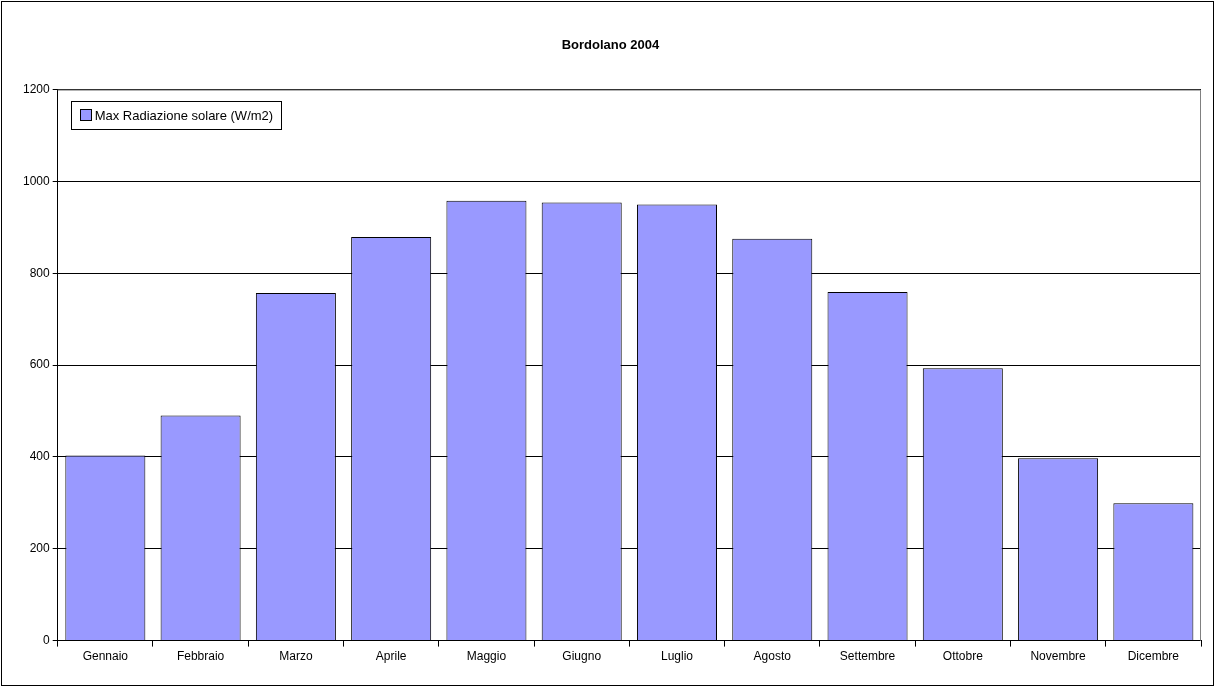  Describe the element at coordinates (1153, 656) in the screenshot. I see `x-tick-label: Dicembre` at that location.